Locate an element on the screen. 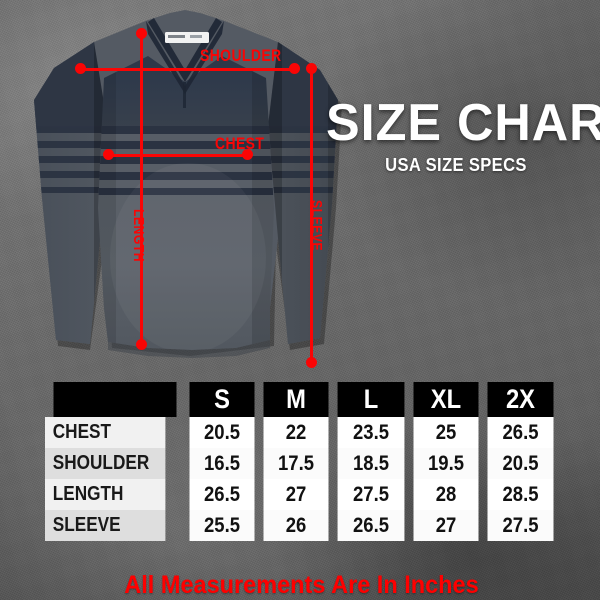 This screenshot has width=600, height=600. length-measure-line is located at coordinates (141, 189).